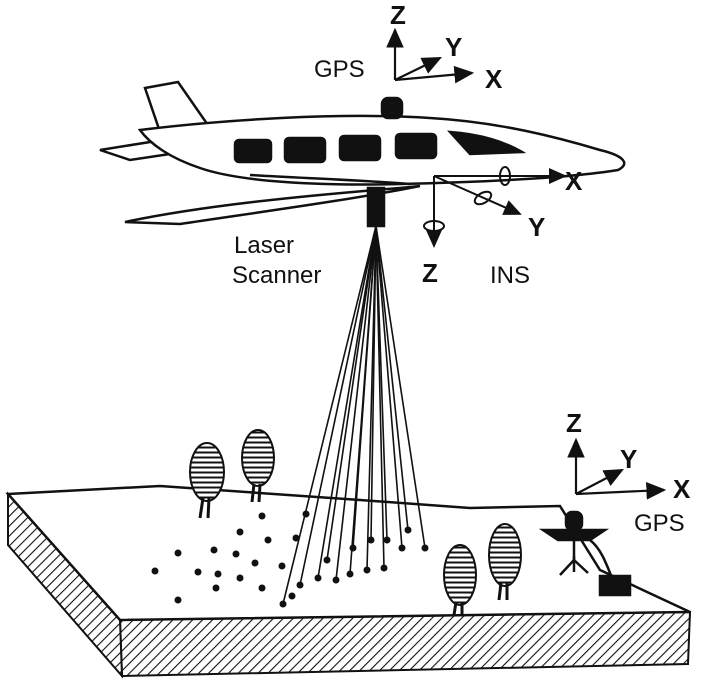 The width and height of the screenshot is (701, 684). Describe the element at coordinates (430, 55) in the screenshot. I see `aircraft-gps-axes` at that location.